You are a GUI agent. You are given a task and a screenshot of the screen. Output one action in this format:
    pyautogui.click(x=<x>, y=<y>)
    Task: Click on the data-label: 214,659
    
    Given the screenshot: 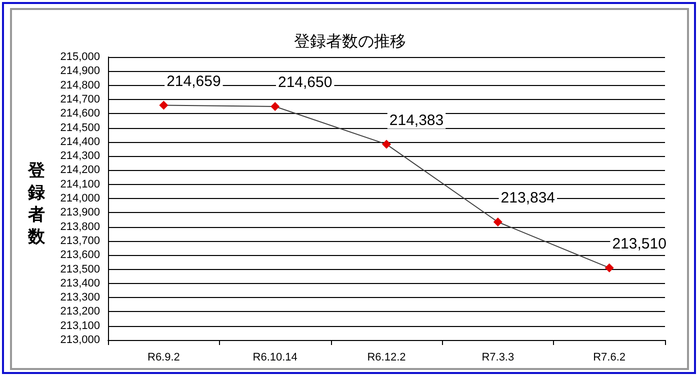 What is the action you would take?
    pyautogui.click(x=193, y=81)
    